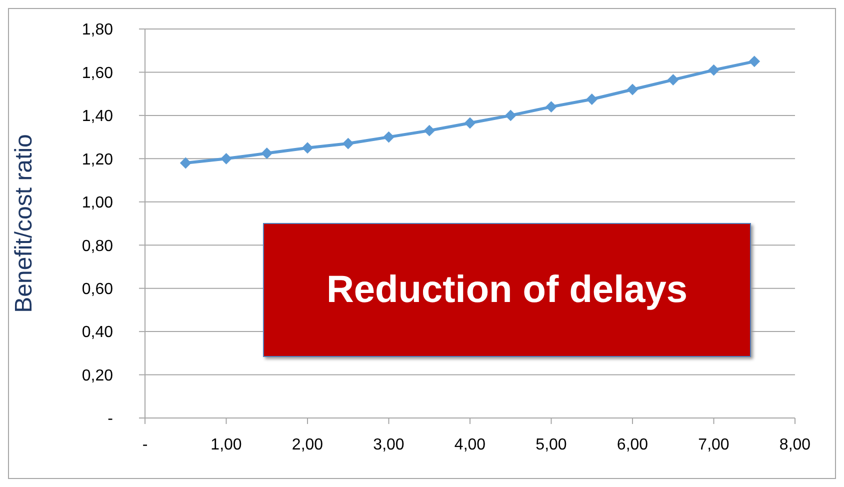 This screenshot has height=487, width=844. I want to click on x-tick-label: -, so click(145, 445).